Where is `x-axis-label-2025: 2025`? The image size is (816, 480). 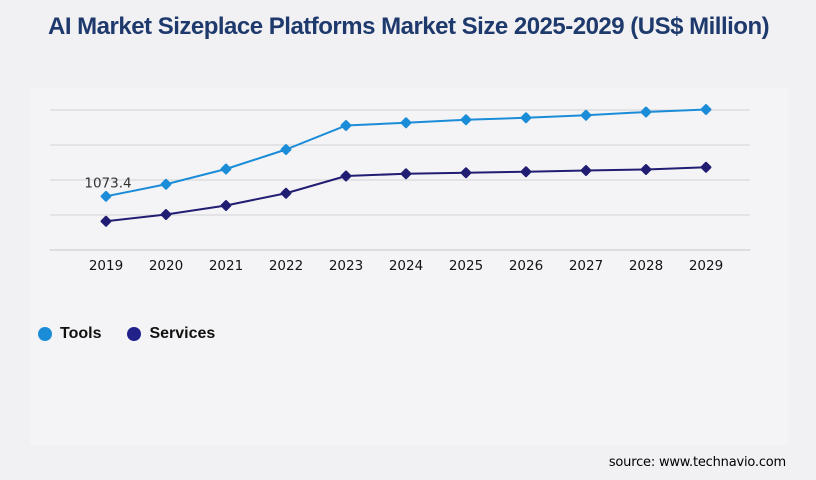
x-axis-label-2025: 2025 is located at coordinates (466, 266).